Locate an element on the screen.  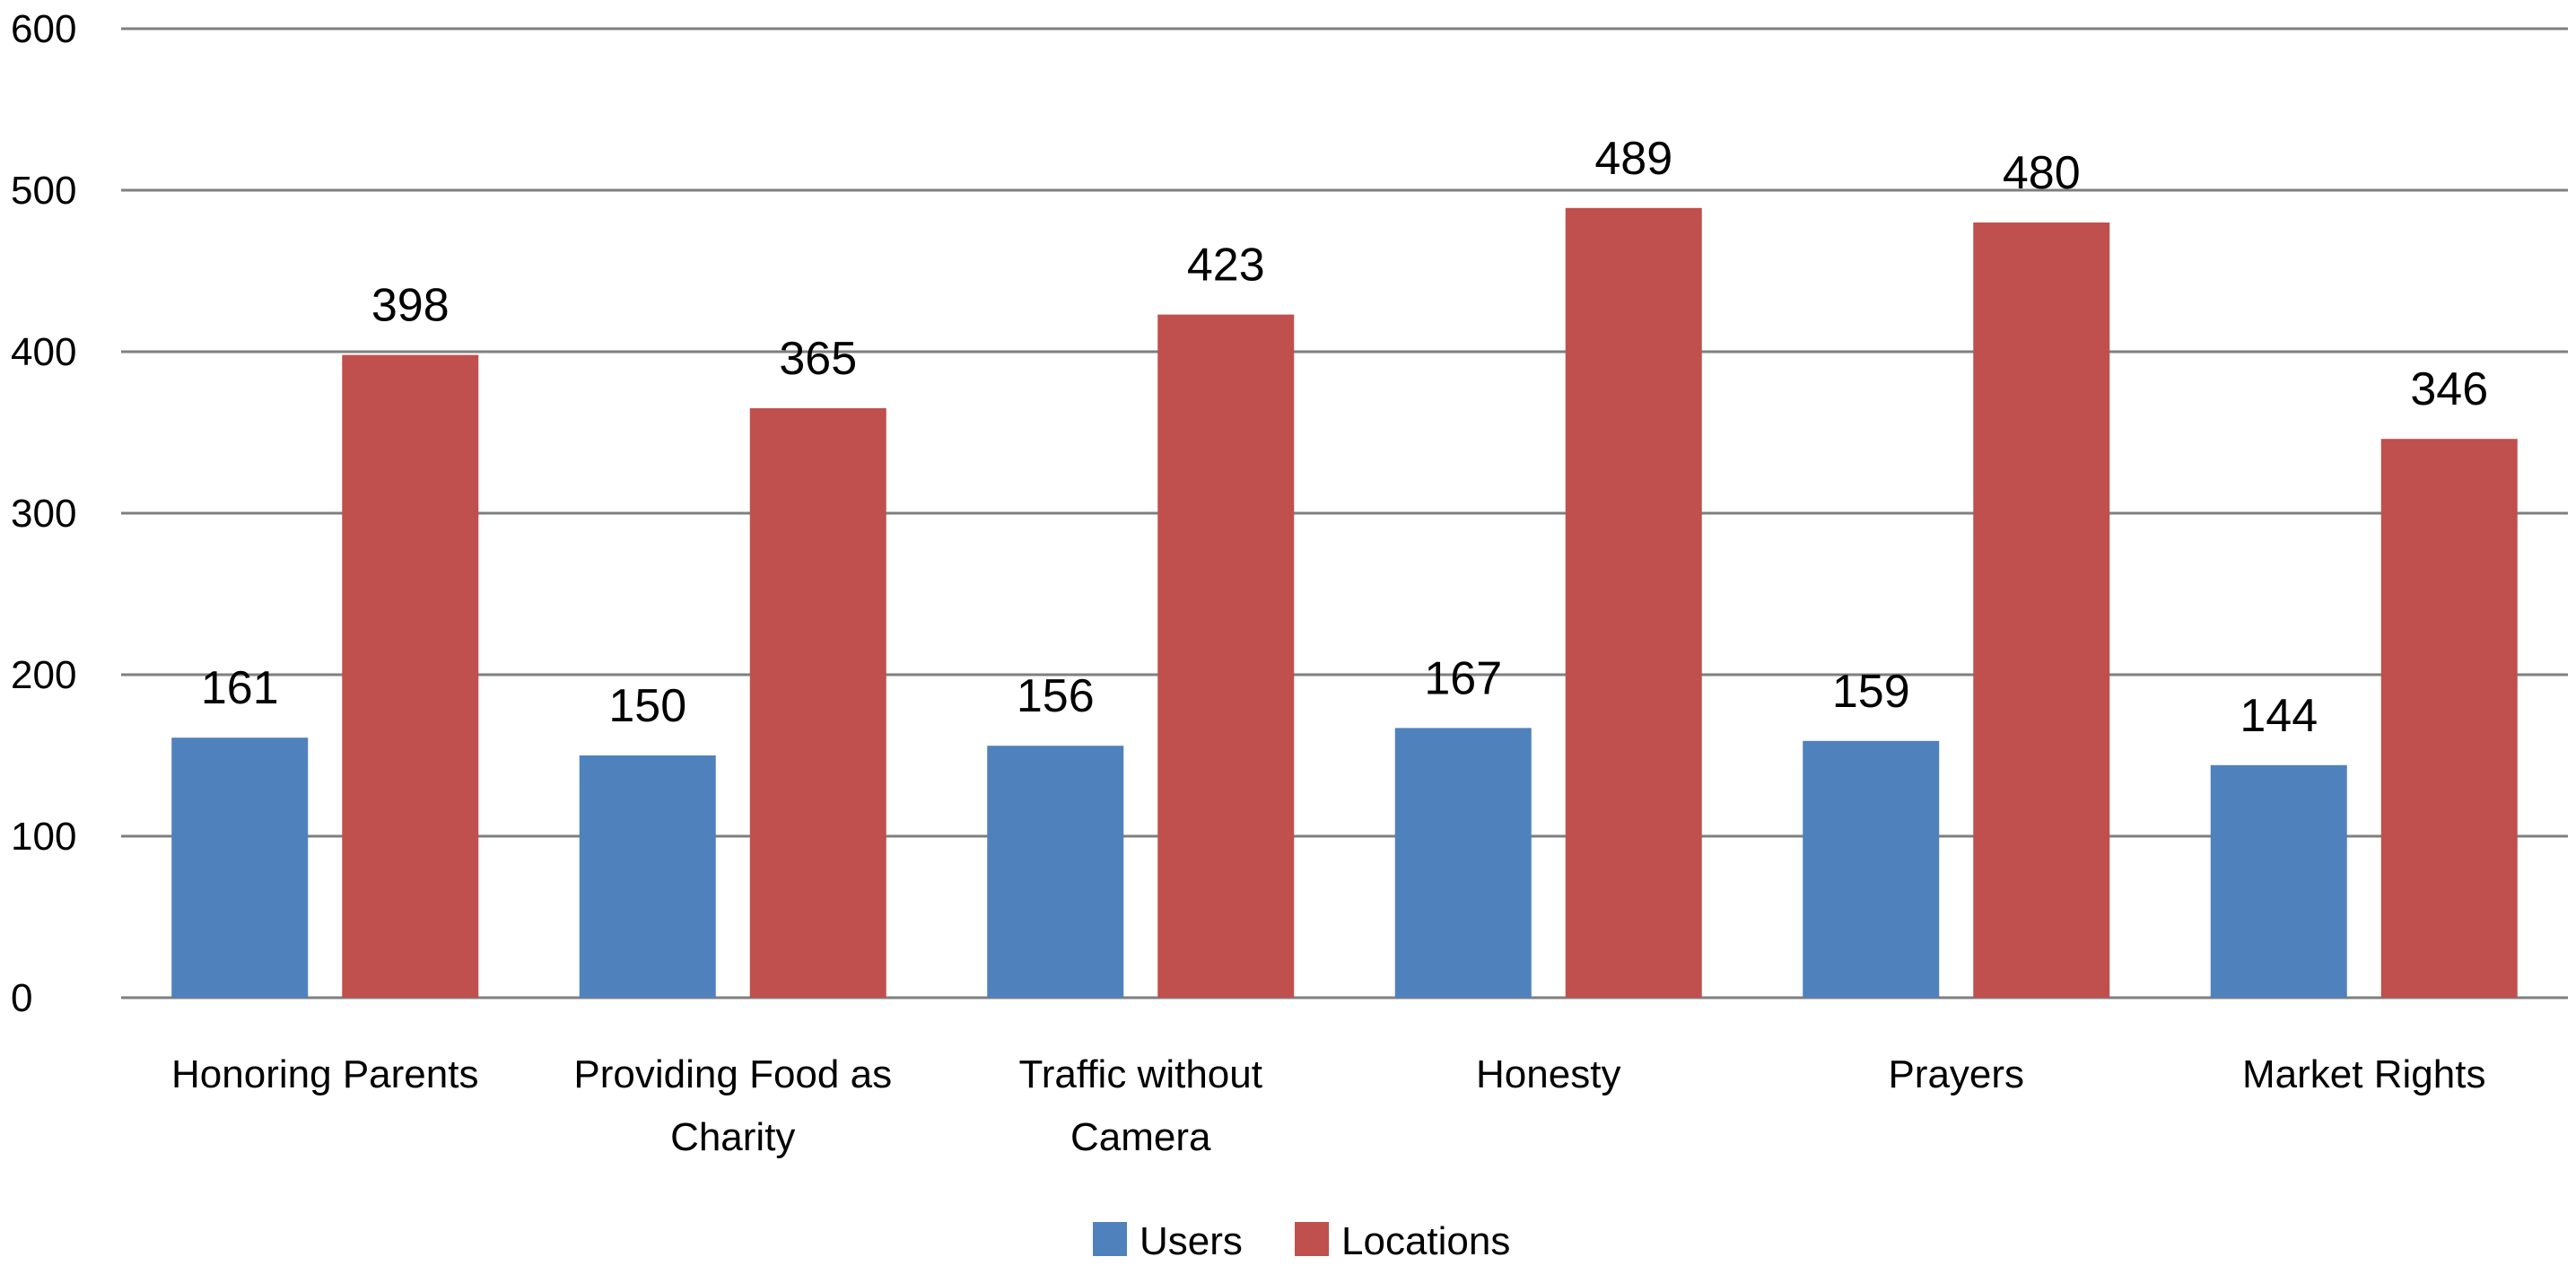
data-label-users-3: 167 is located at coordinates (1463, 678).